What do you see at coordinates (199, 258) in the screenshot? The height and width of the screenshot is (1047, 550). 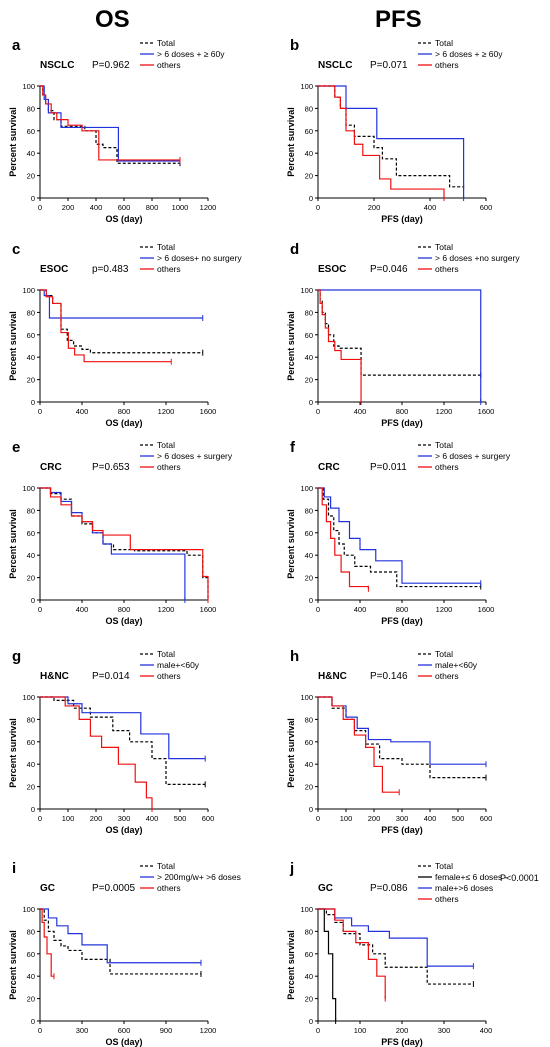 I see `legend-label: > 6 doses+ no surgery` at bounding box center [199, 258].